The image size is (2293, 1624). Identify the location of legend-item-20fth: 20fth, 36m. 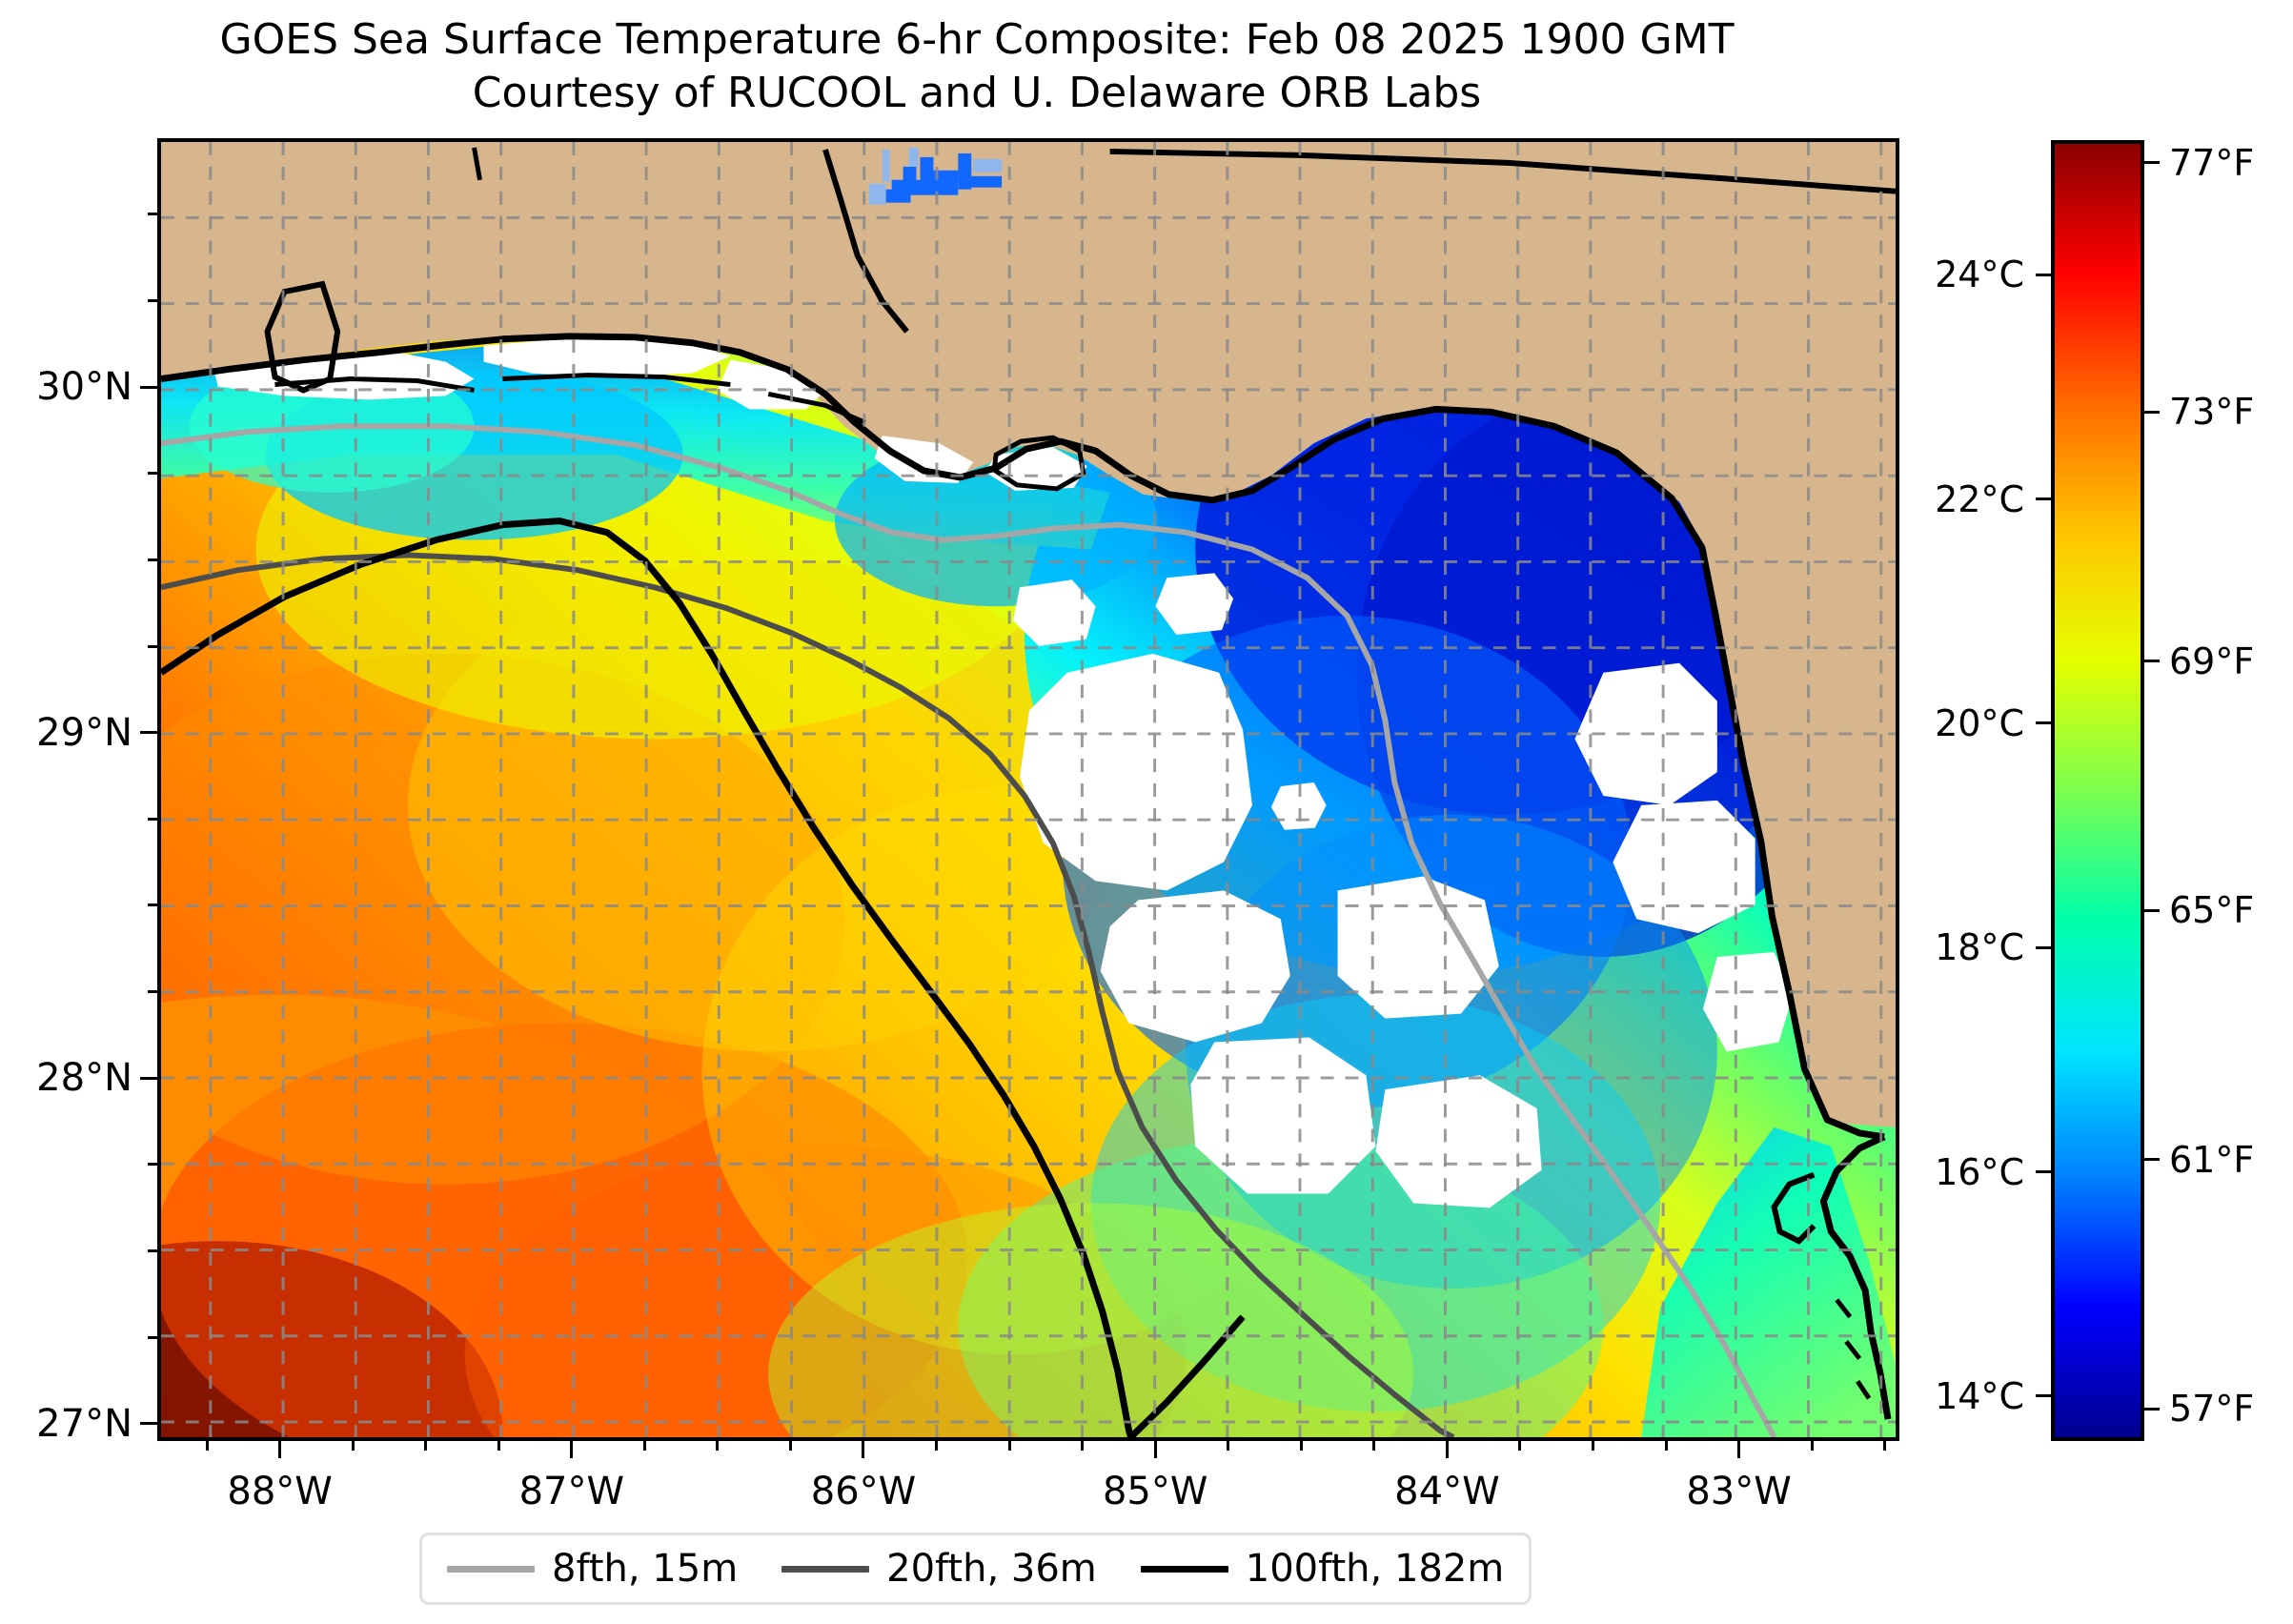
(939, 1569).